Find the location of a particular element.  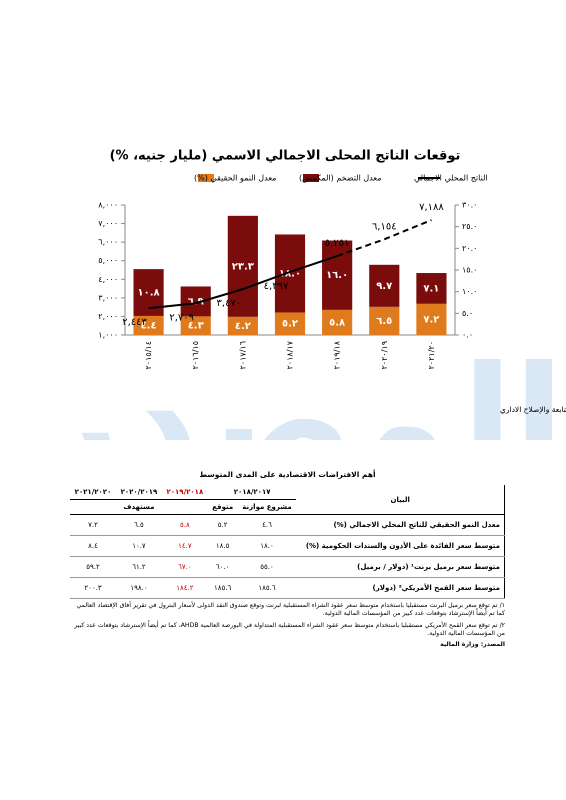

y2-tick-label: ٥.٠ is located at coordinates (467, 313).